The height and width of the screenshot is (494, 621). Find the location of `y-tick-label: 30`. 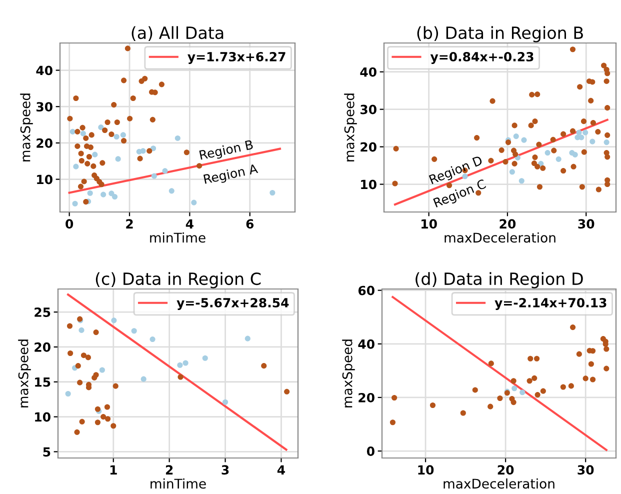

y-tick-label: 30 is located at coordinates (368, 109).